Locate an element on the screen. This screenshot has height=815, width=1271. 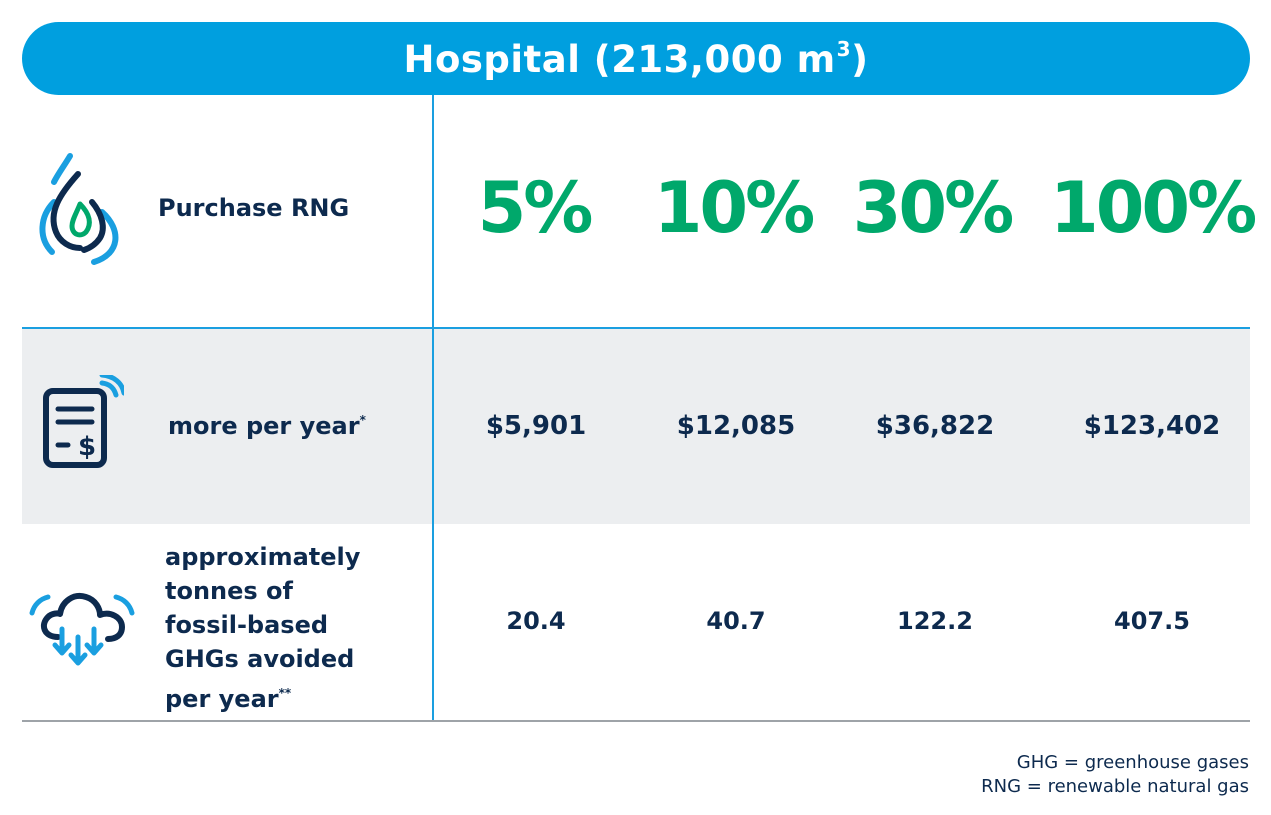
cost-30: $36,822 is located at coordinates (935, 426).